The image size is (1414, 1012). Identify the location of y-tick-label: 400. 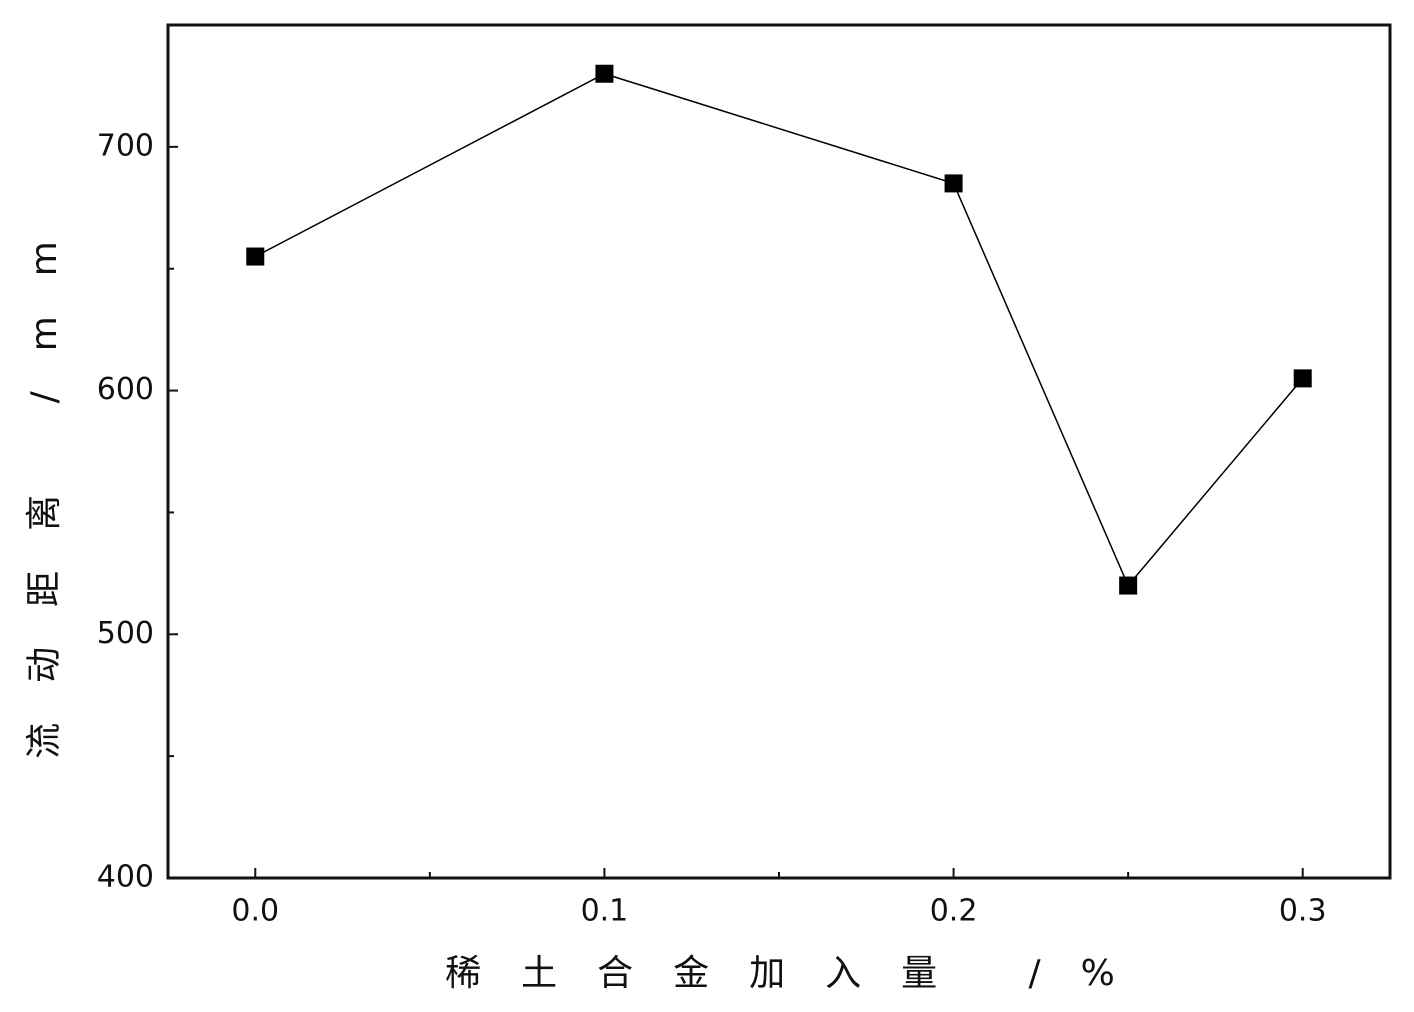
(125, 877).